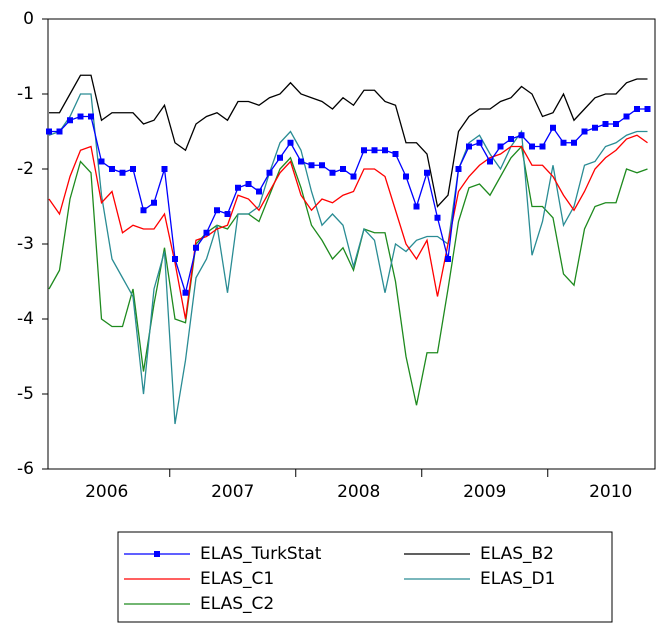 This screenshot has width=656, height=632. Describe the element at coordinates (517, 554) in the screenshot. I see `legend-label: ELAS_B2` at that location.